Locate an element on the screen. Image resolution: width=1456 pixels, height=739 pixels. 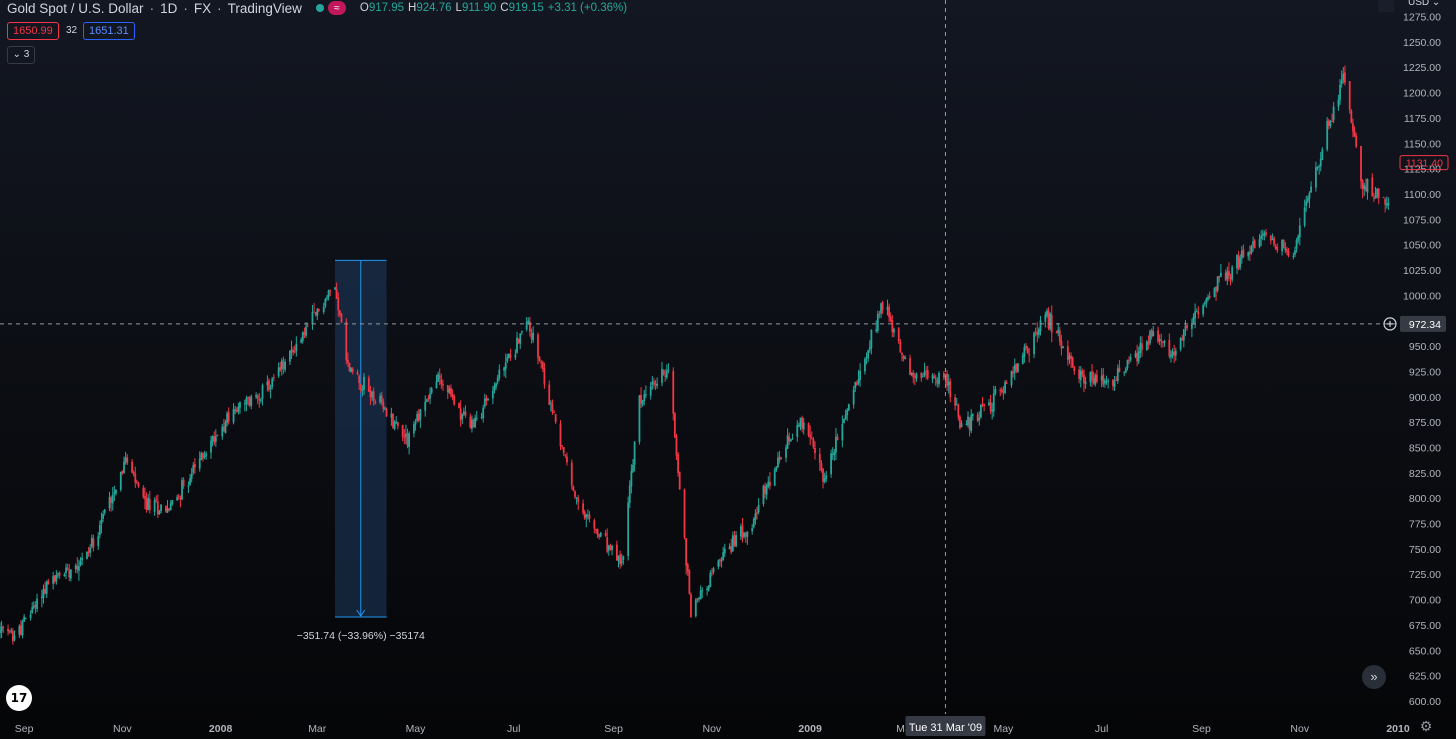
scroll-to-realtime-button: » is located at coordinates (1374, 677).